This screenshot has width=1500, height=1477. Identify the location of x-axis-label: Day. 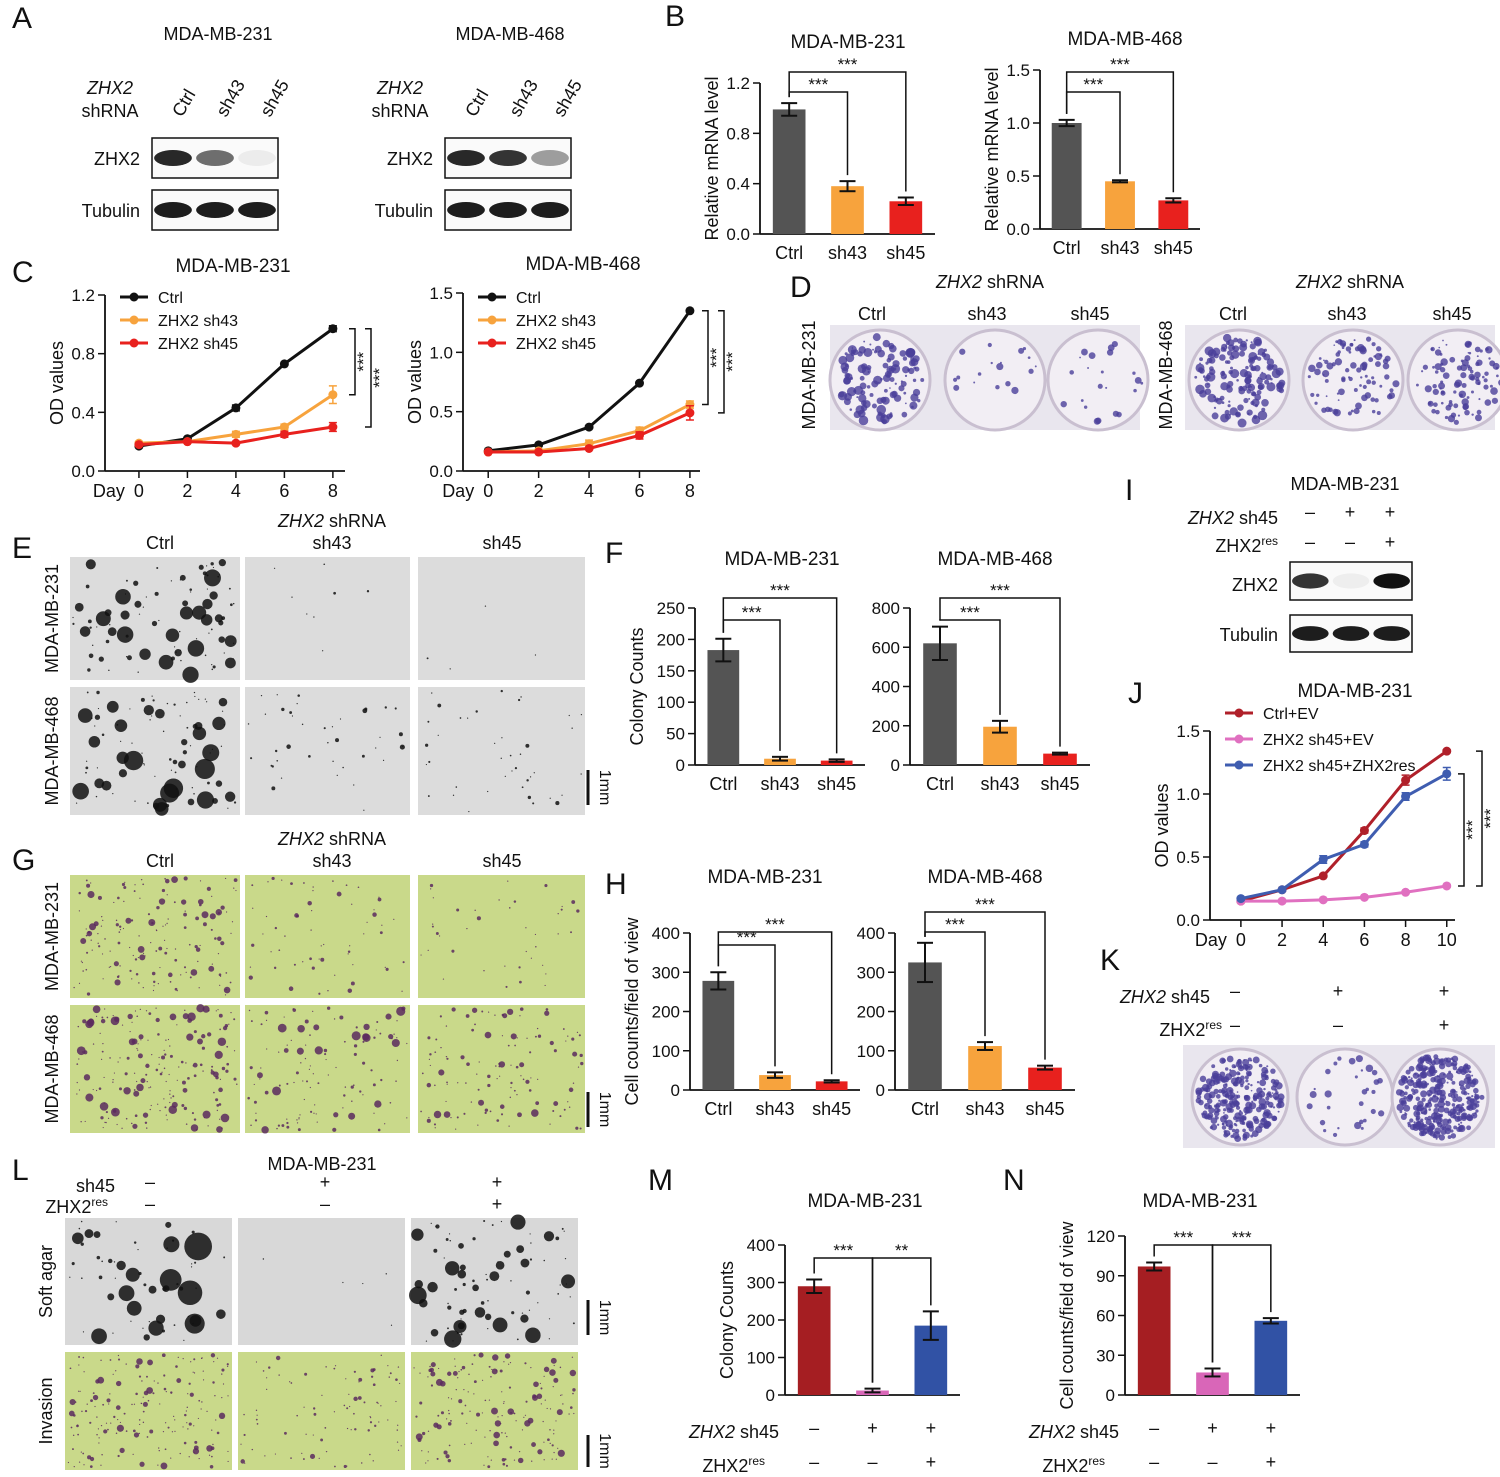
(1211, 940).